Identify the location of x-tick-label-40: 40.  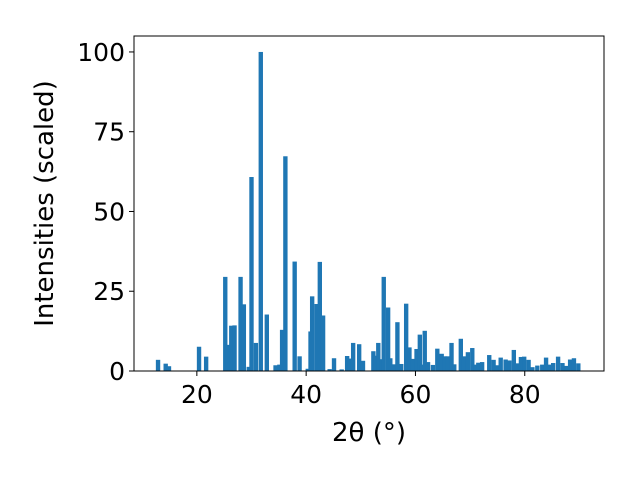
(306, 394).